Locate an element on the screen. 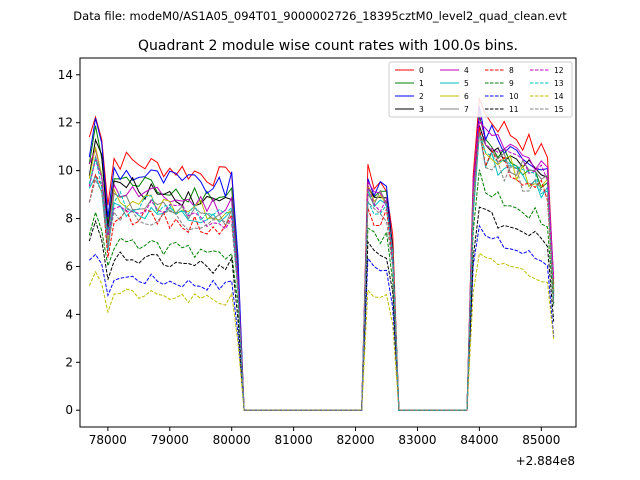  legend-label-4: 4 is located at coordinates (466, 70).